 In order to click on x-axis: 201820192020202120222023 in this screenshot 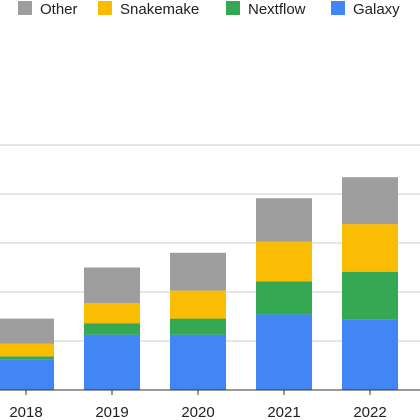, I will do `click(210, 404)`.